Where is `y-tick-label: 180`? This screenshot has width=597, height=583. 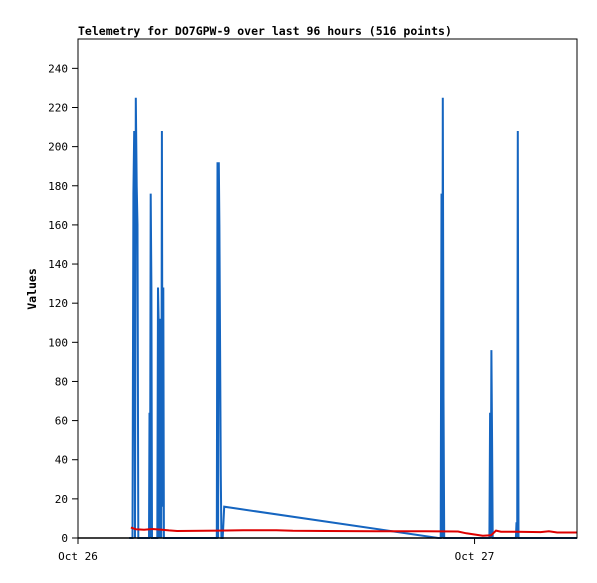 y-tick-label: 180 is located at coordinates (58, 186).